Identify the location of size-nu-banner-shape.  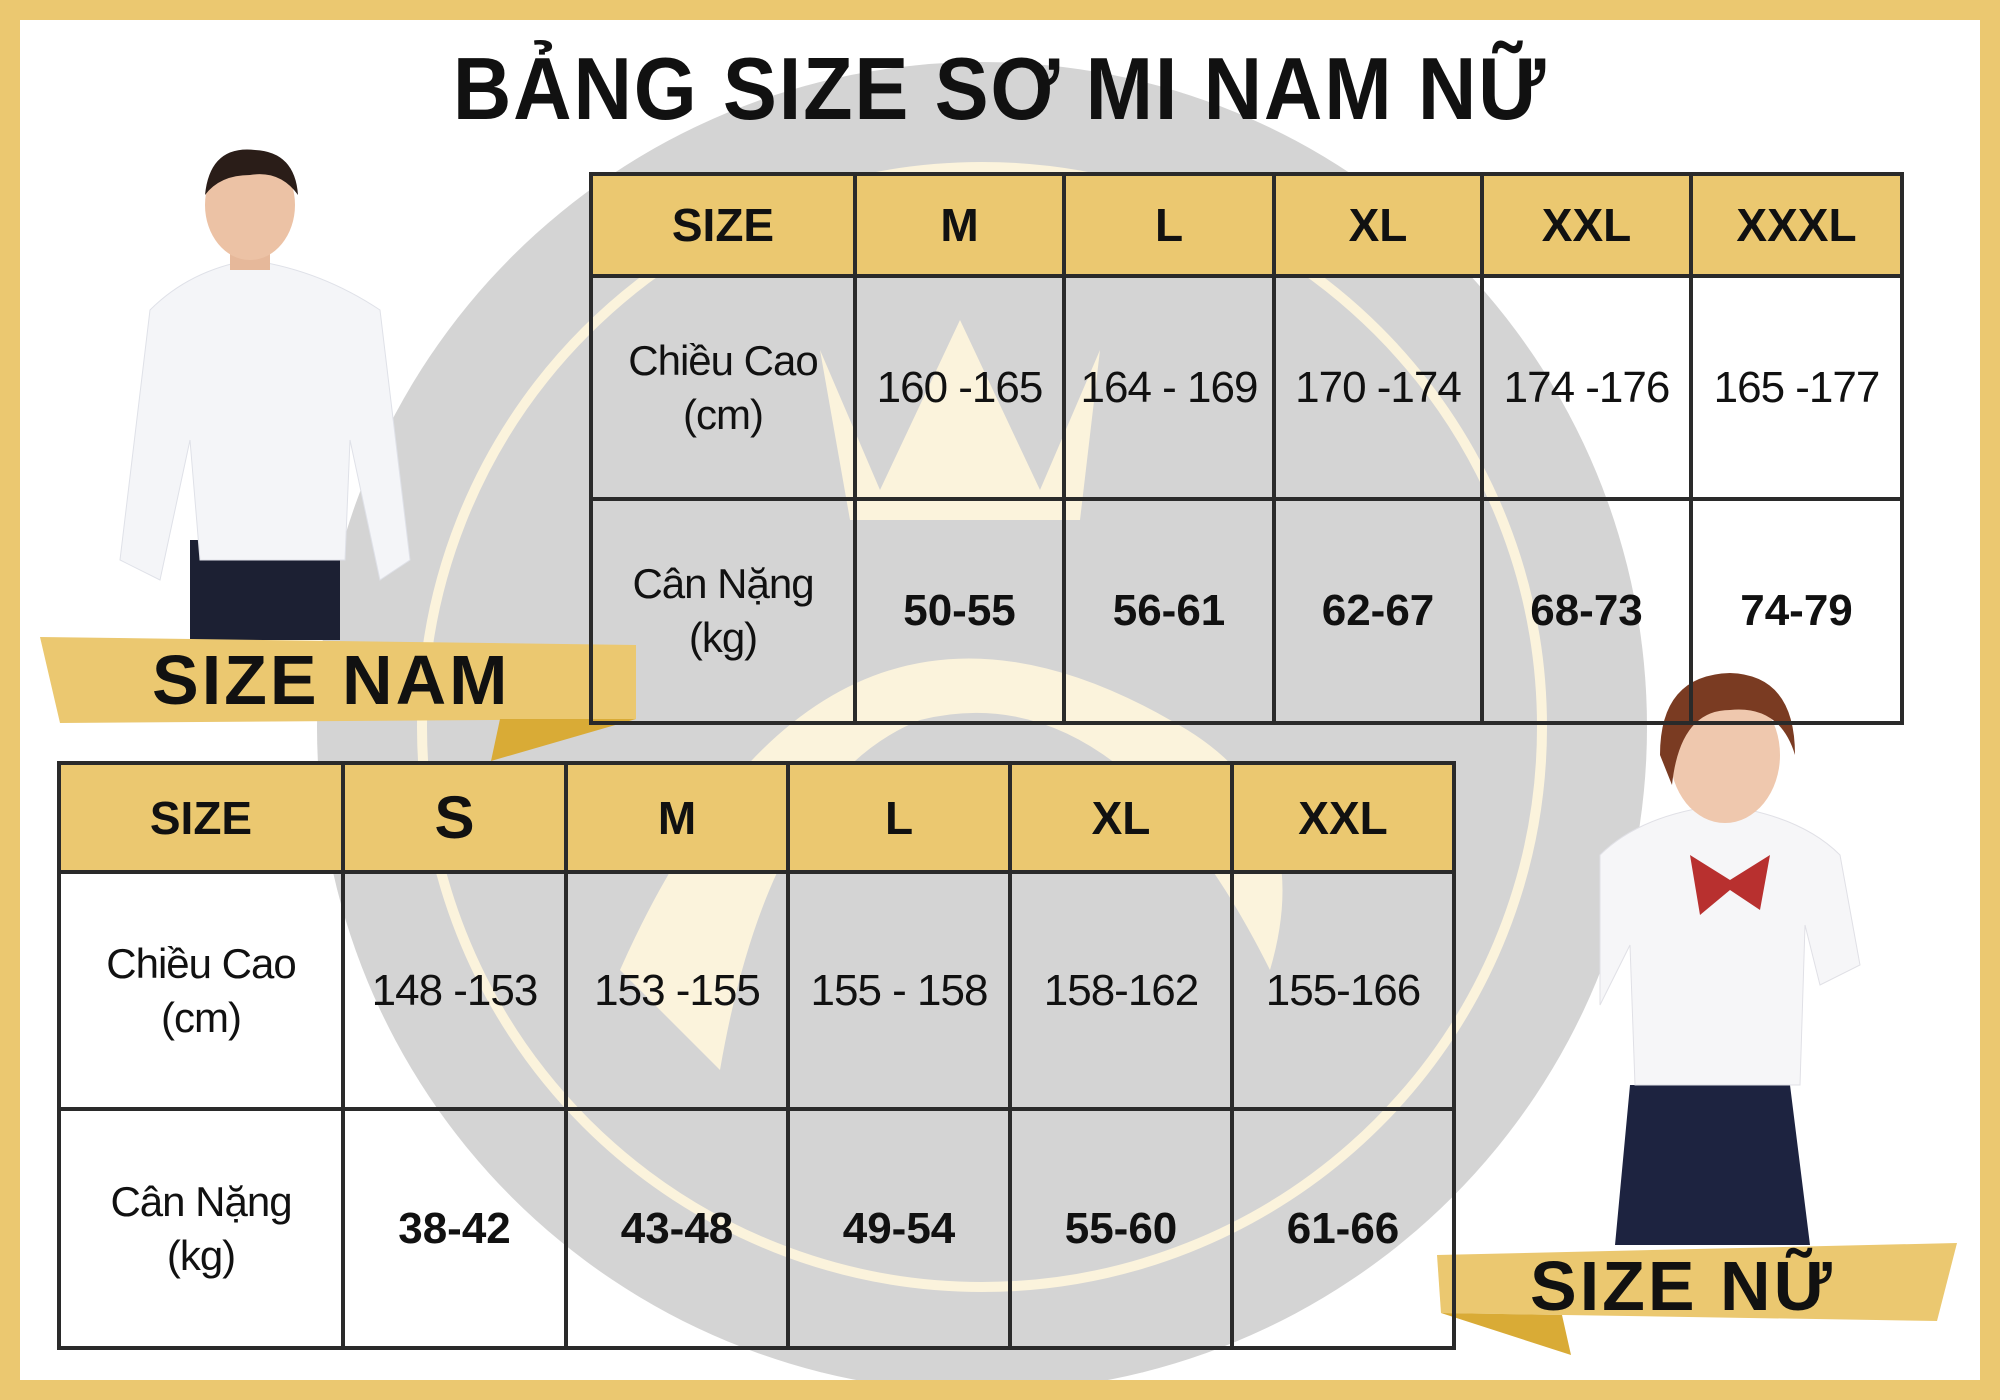
(1697, 1299).